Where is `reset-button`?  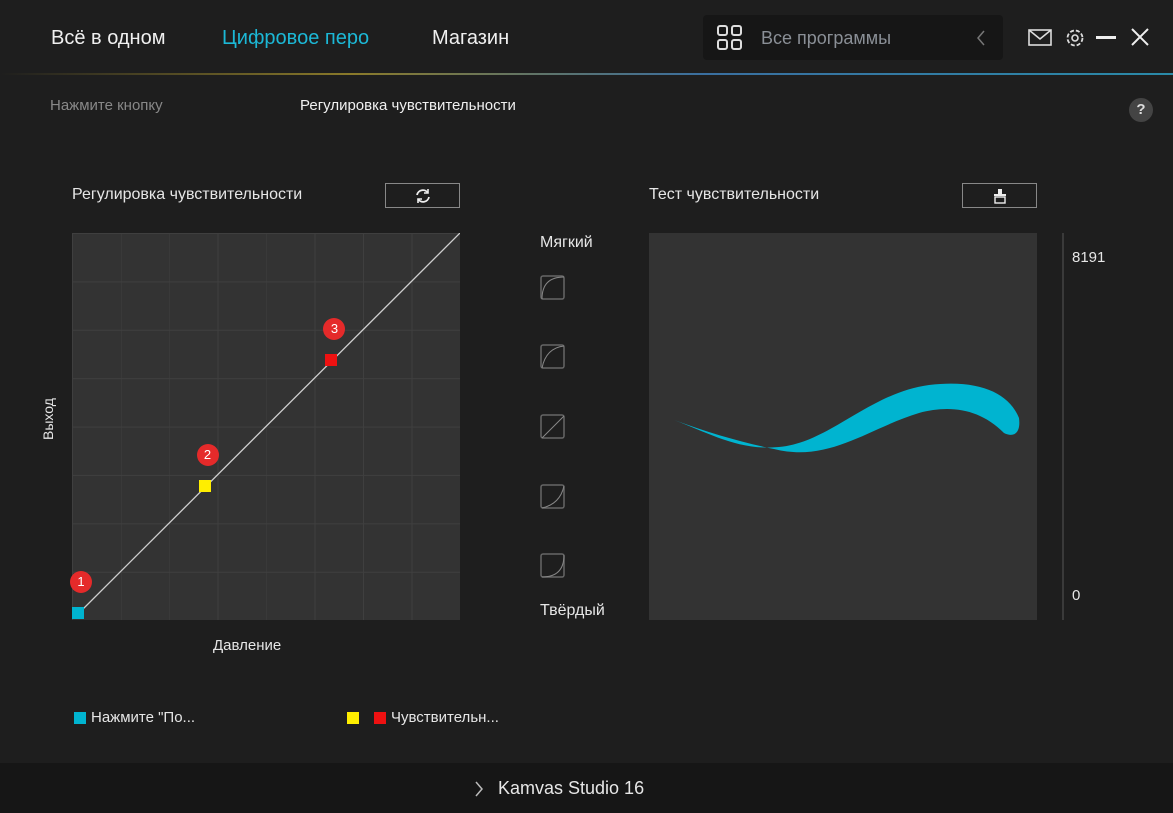
reset-button is located at coordinates (422, 195).